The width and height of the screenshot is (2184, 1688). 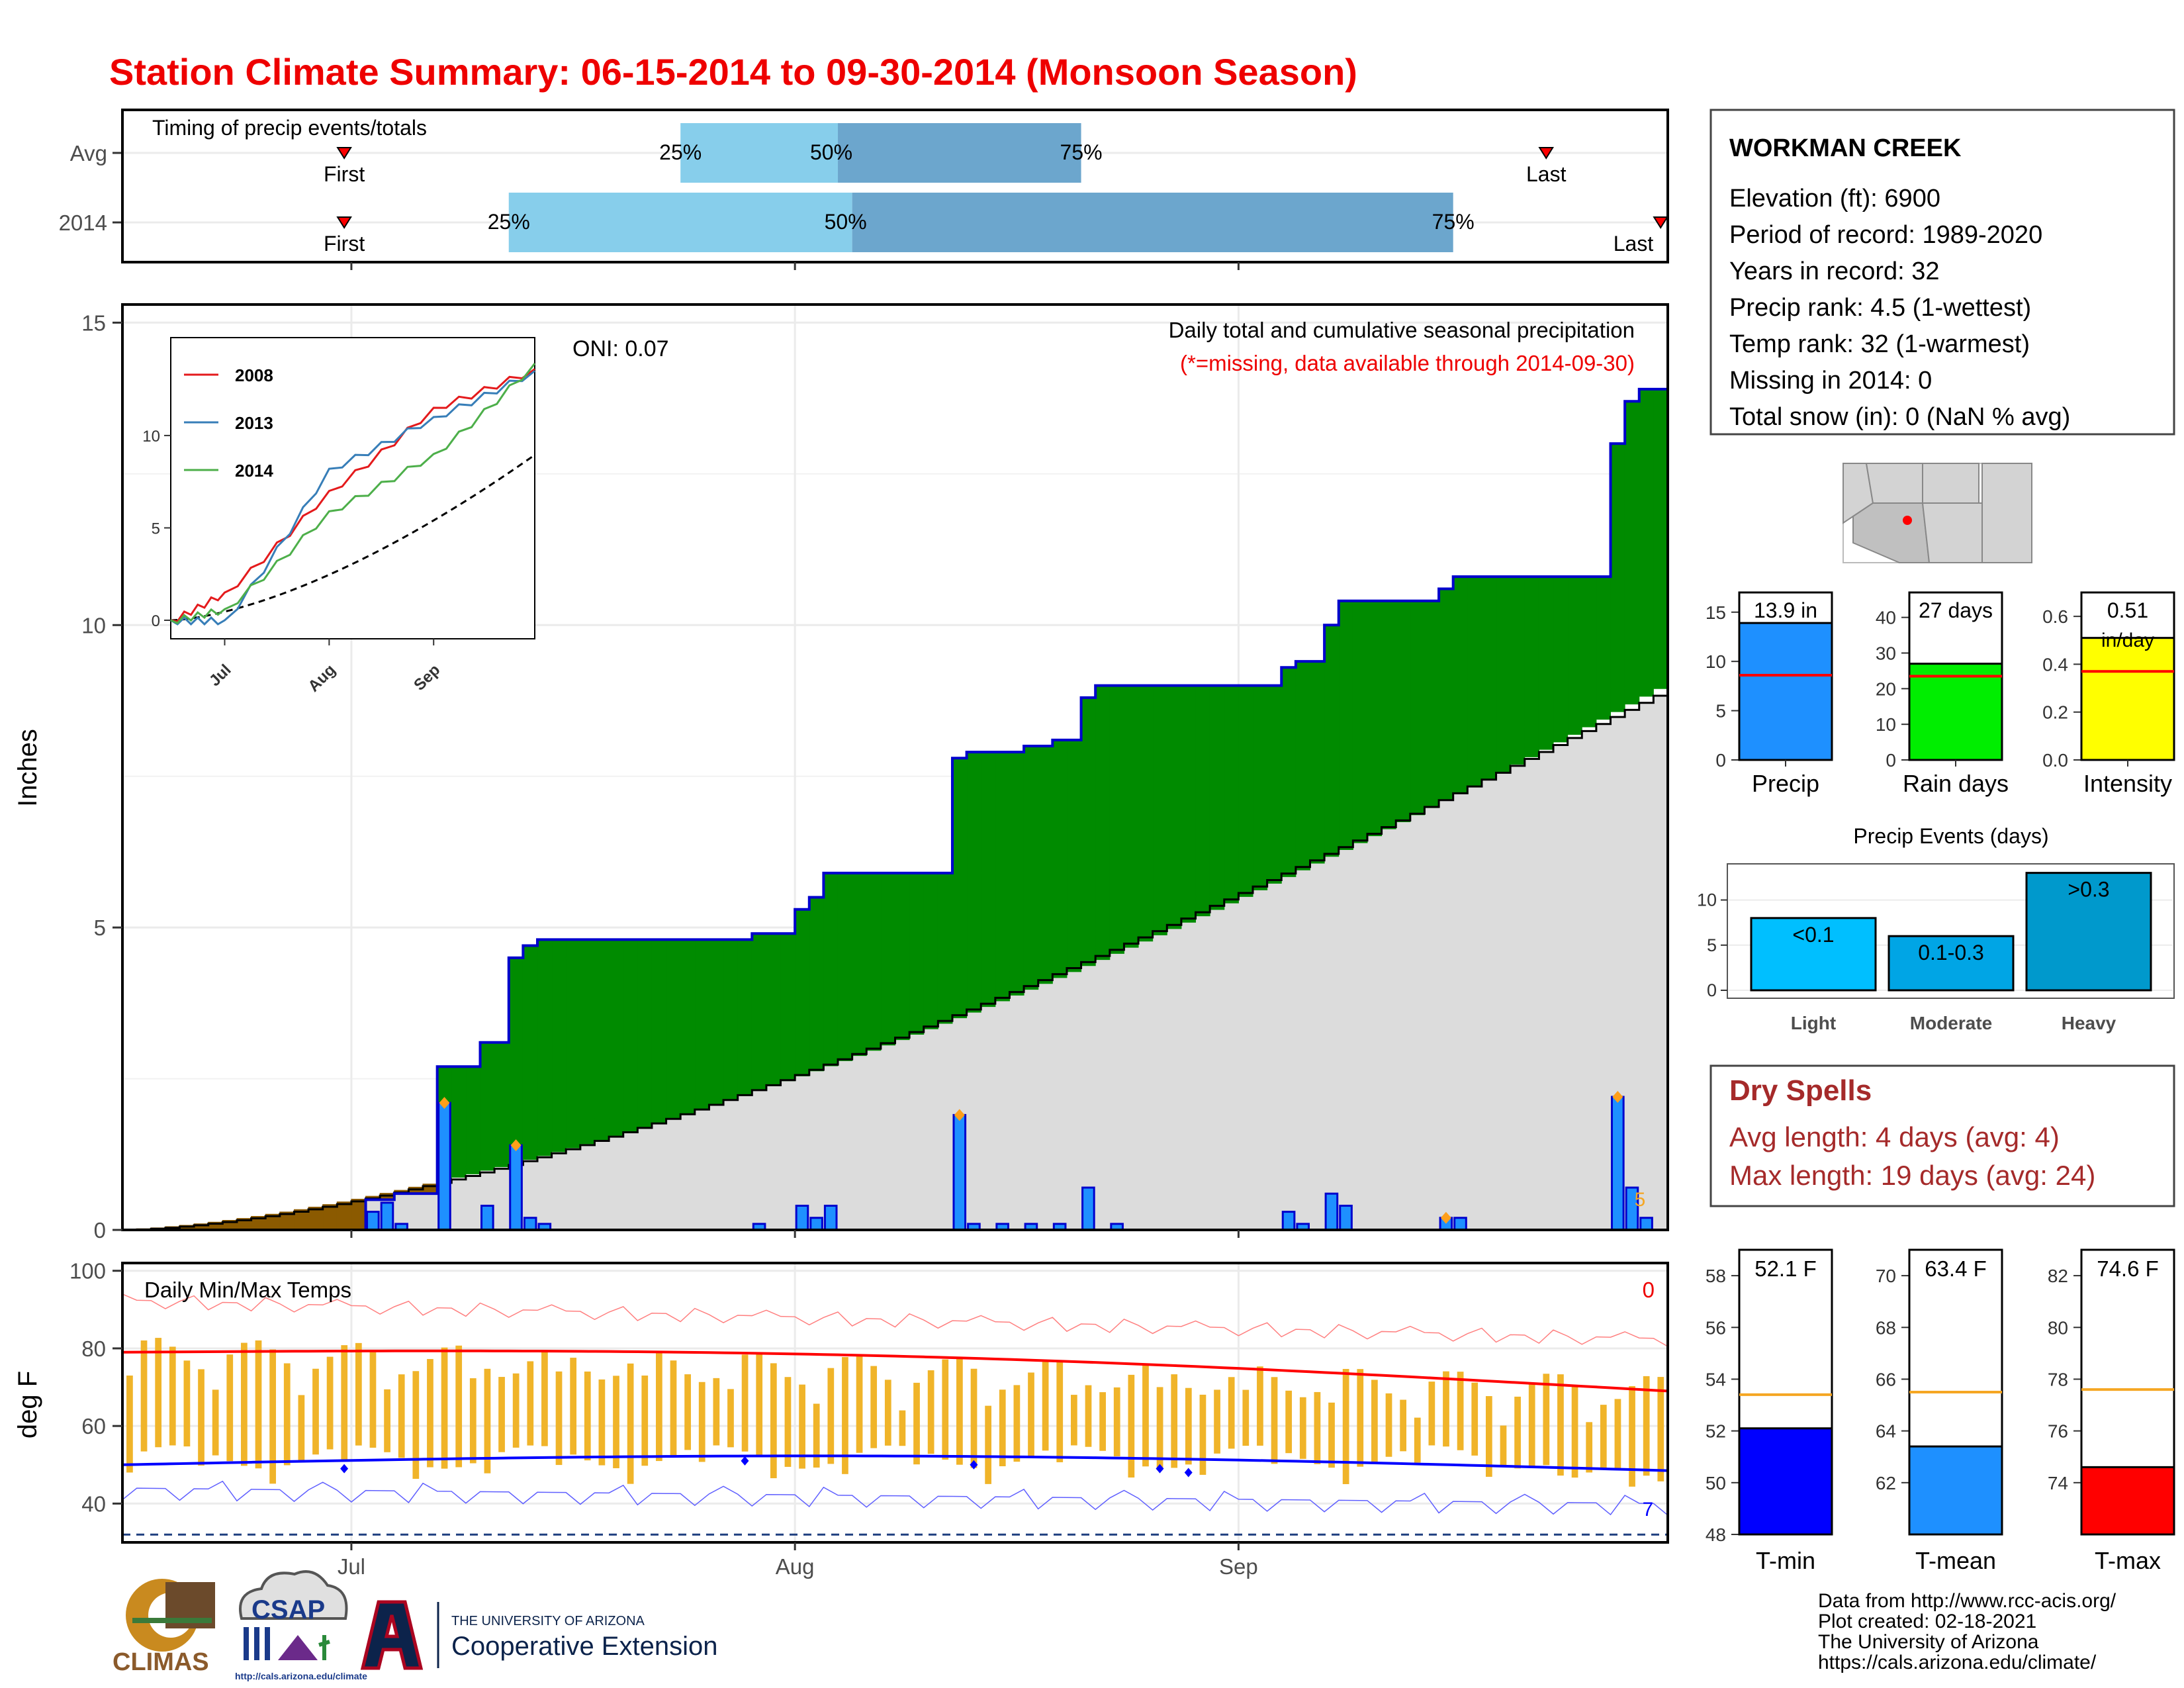 What do you see at coordinates (344, 153) in the screenshot?
I see `first-event-marker` at bounding box center [344, 153].